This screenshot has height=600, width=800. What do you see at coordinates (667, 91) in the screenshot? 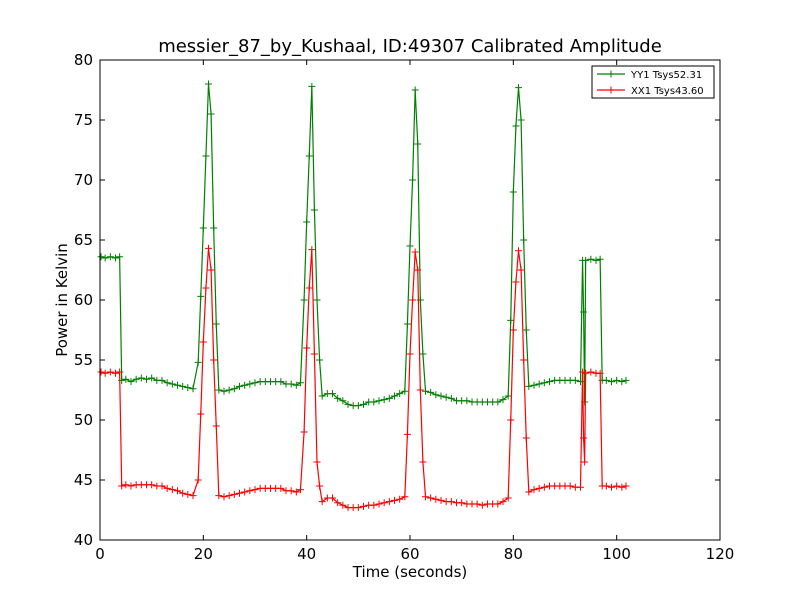
I see `legend-entry: XX1 Tsys43.60` at bounding box center [667, 91].